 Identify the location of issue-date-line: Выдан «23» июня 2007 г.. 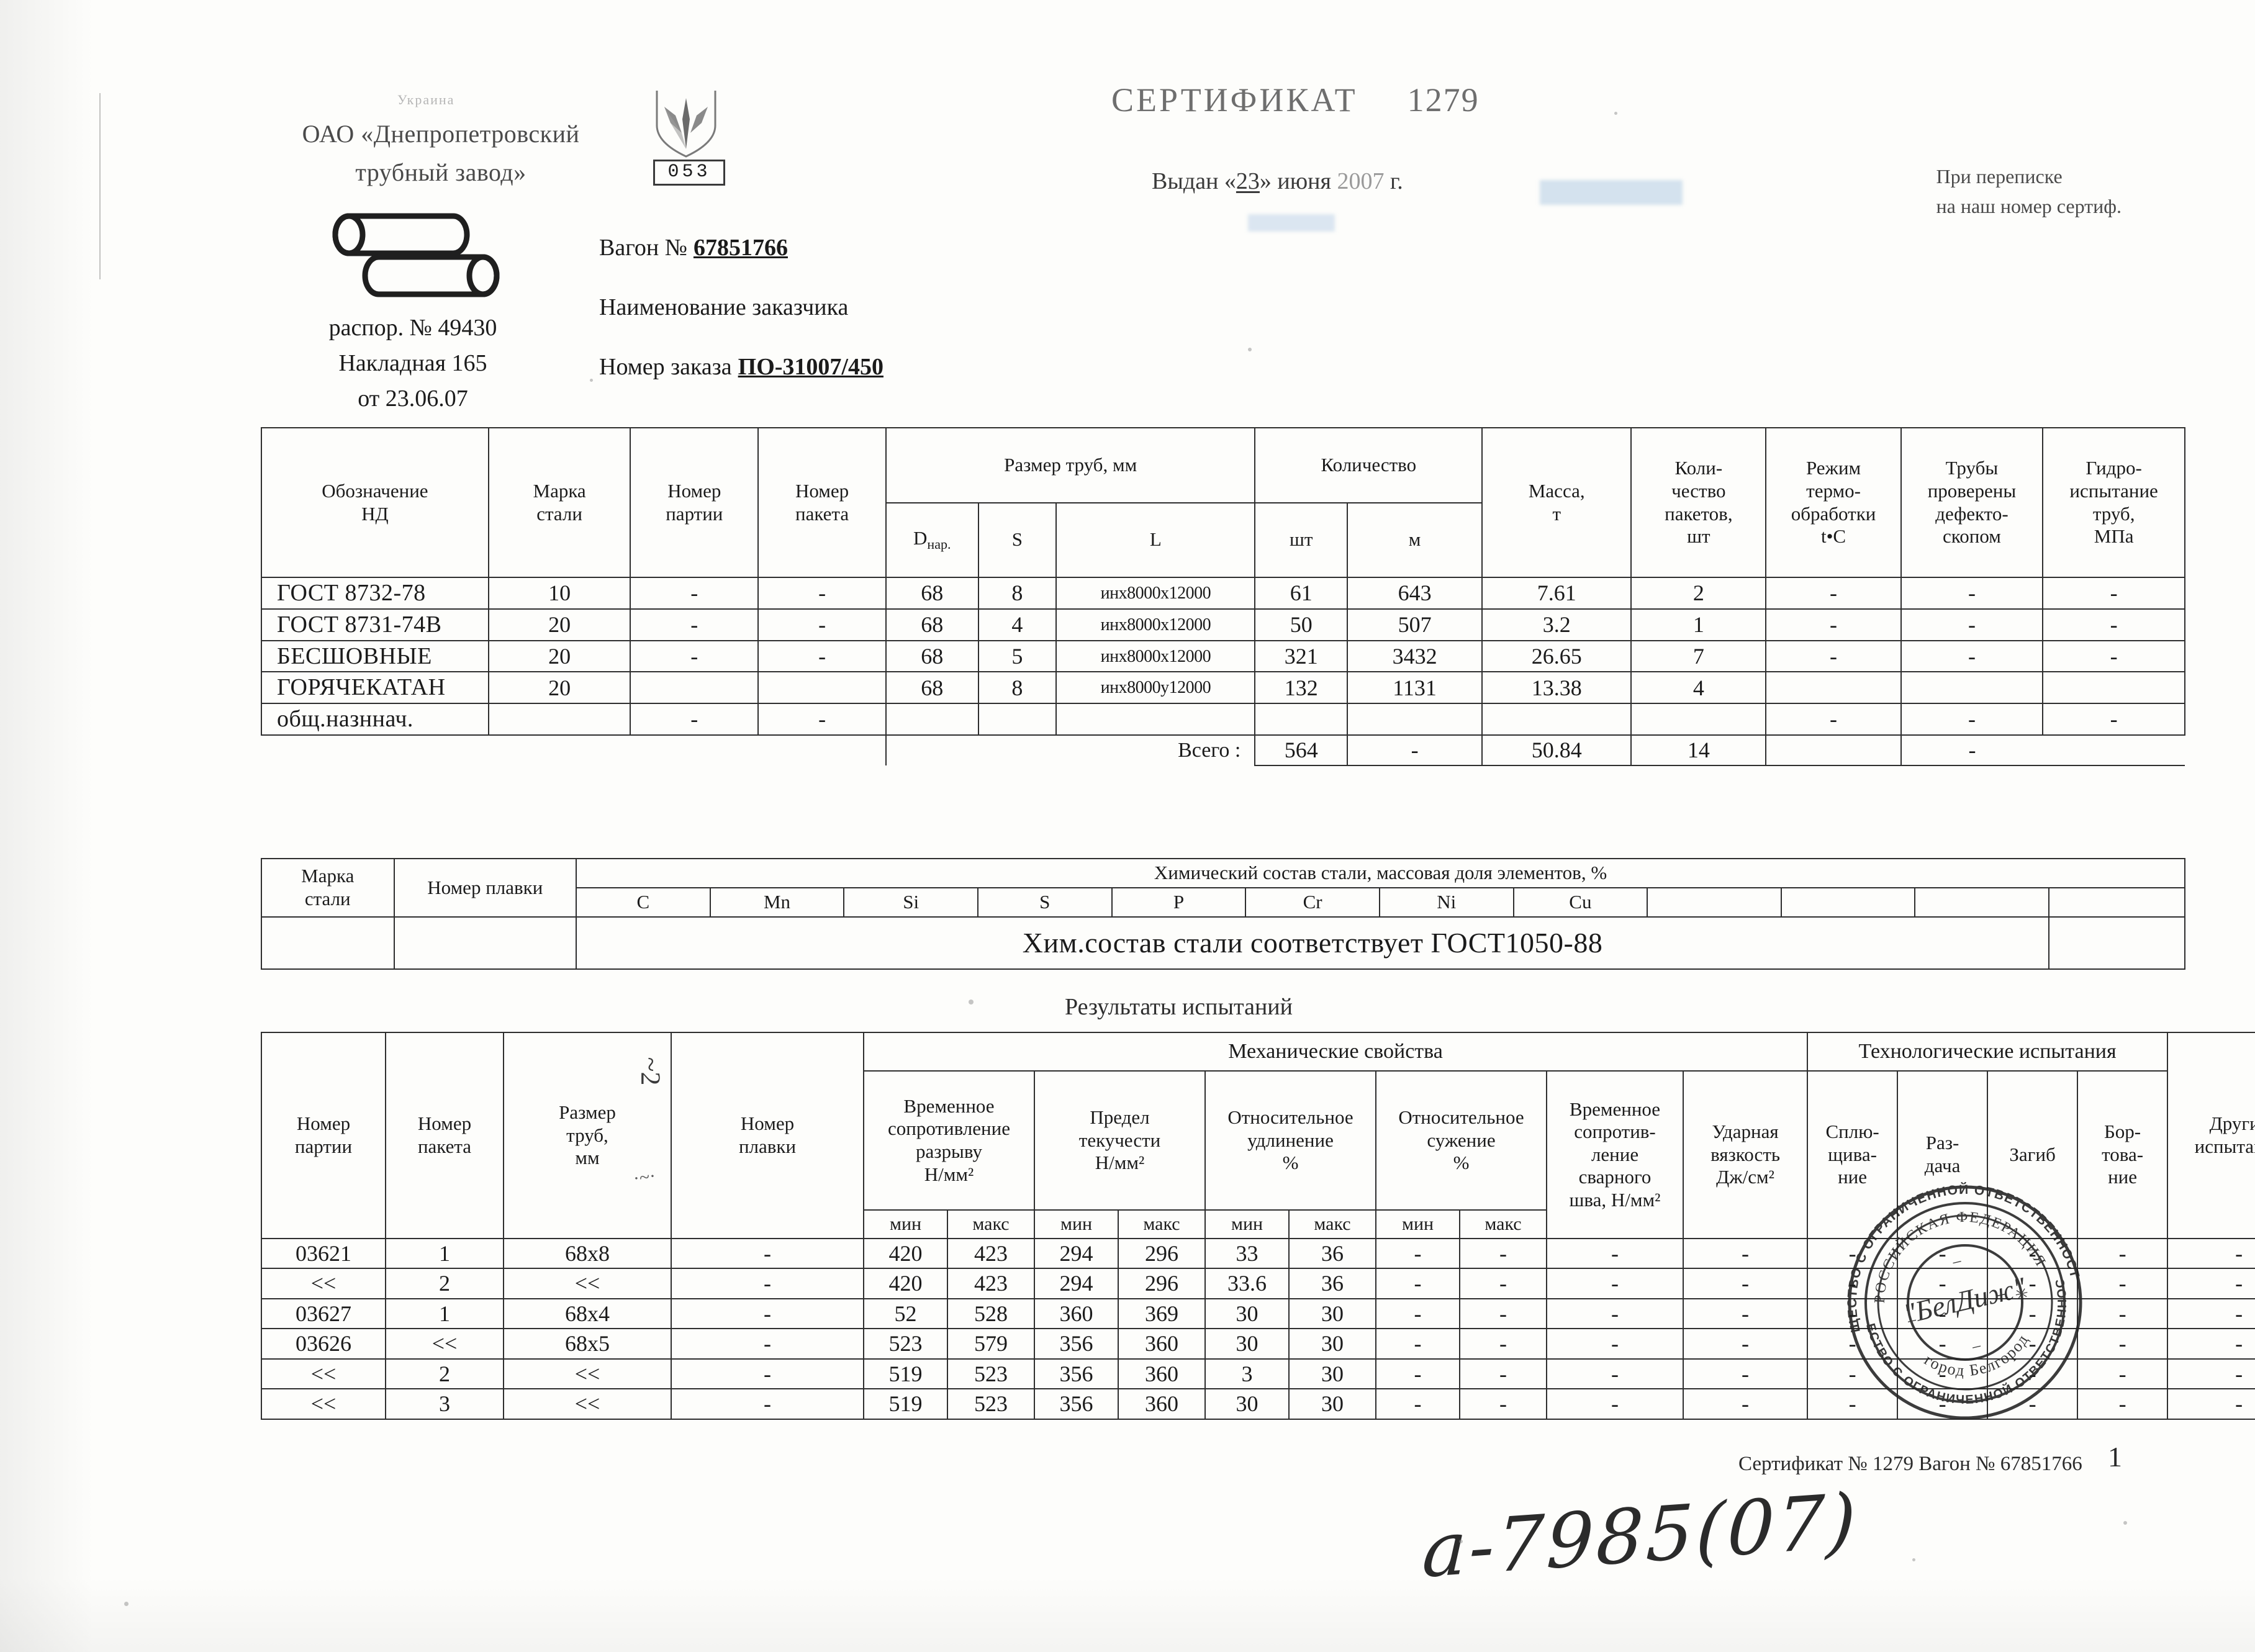
(1277, 181).